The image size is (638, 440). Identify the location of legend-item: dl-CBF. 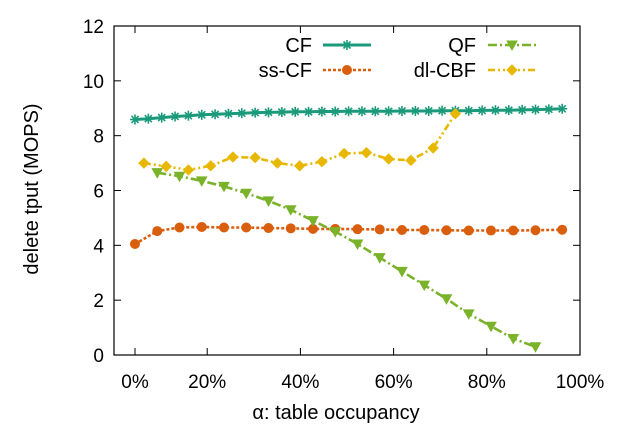
(475, 71).